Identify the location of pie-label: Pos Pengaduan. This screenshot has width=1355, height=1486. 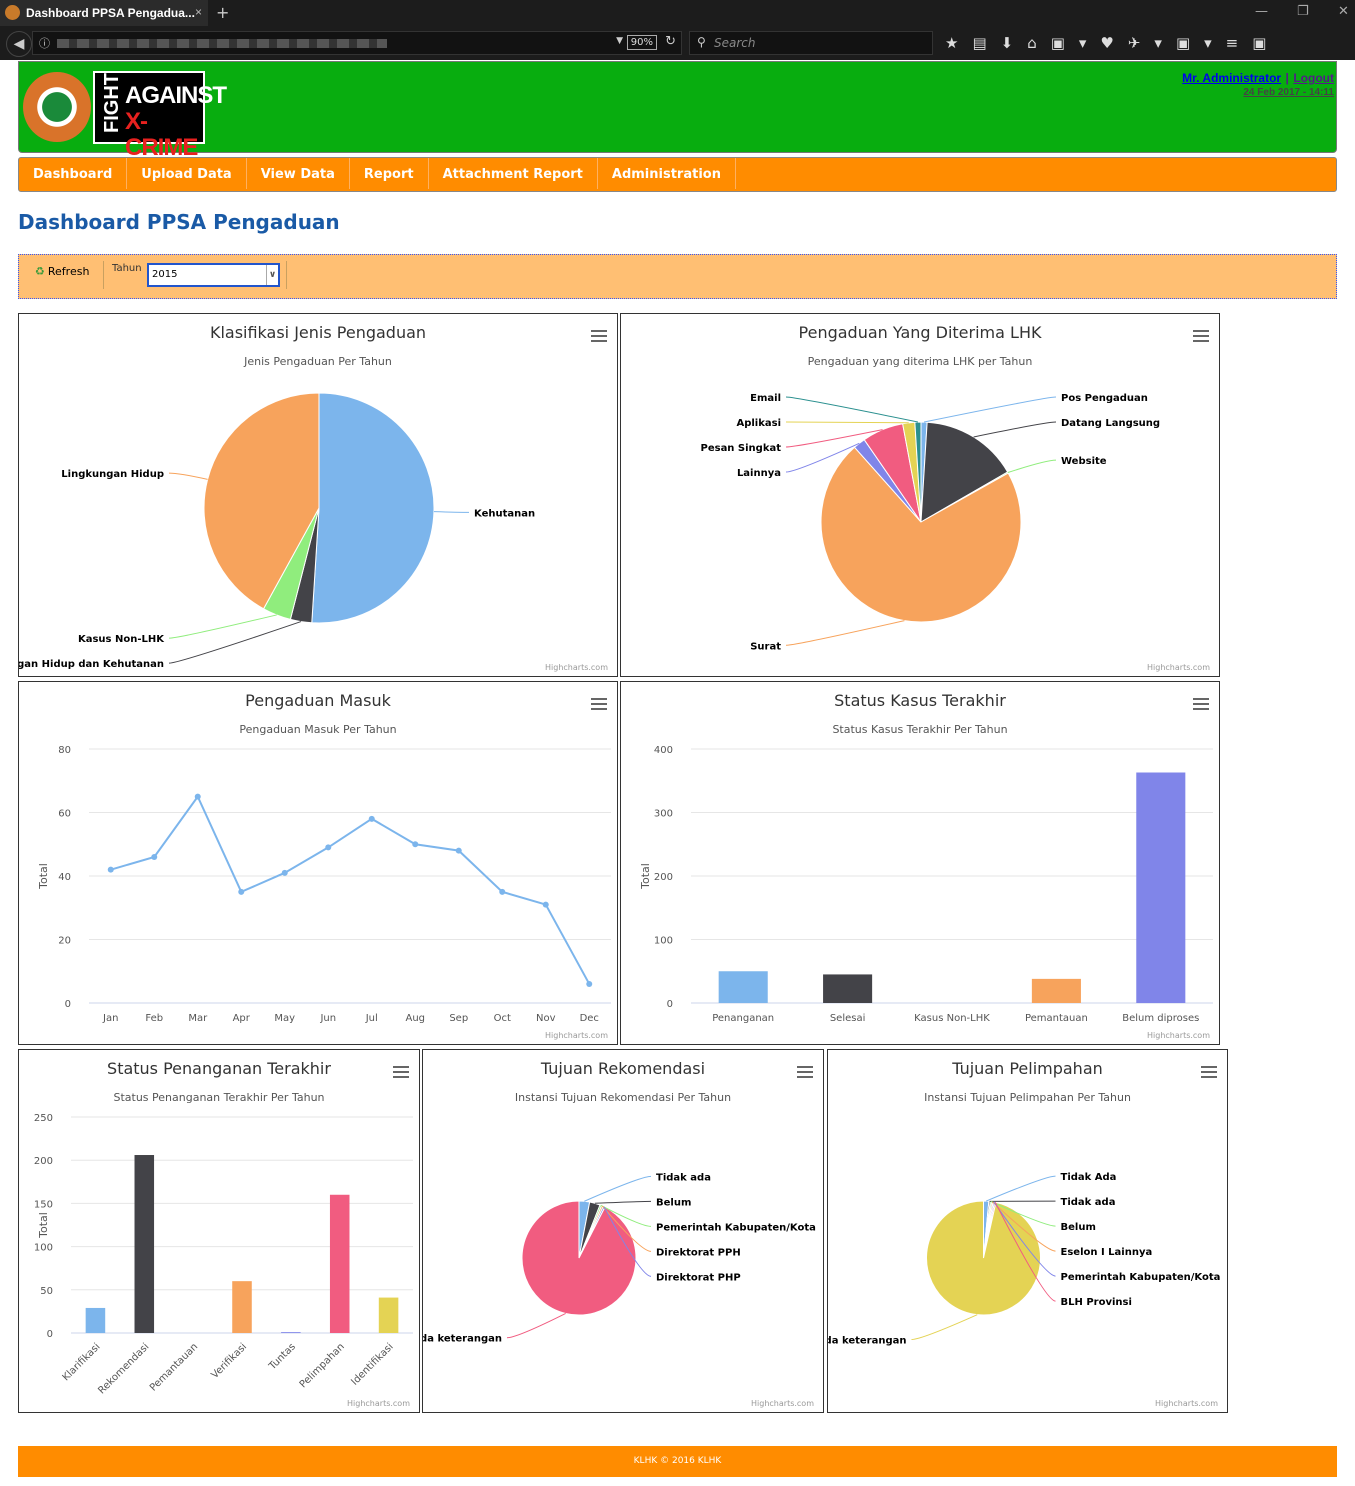
(1104, 398).